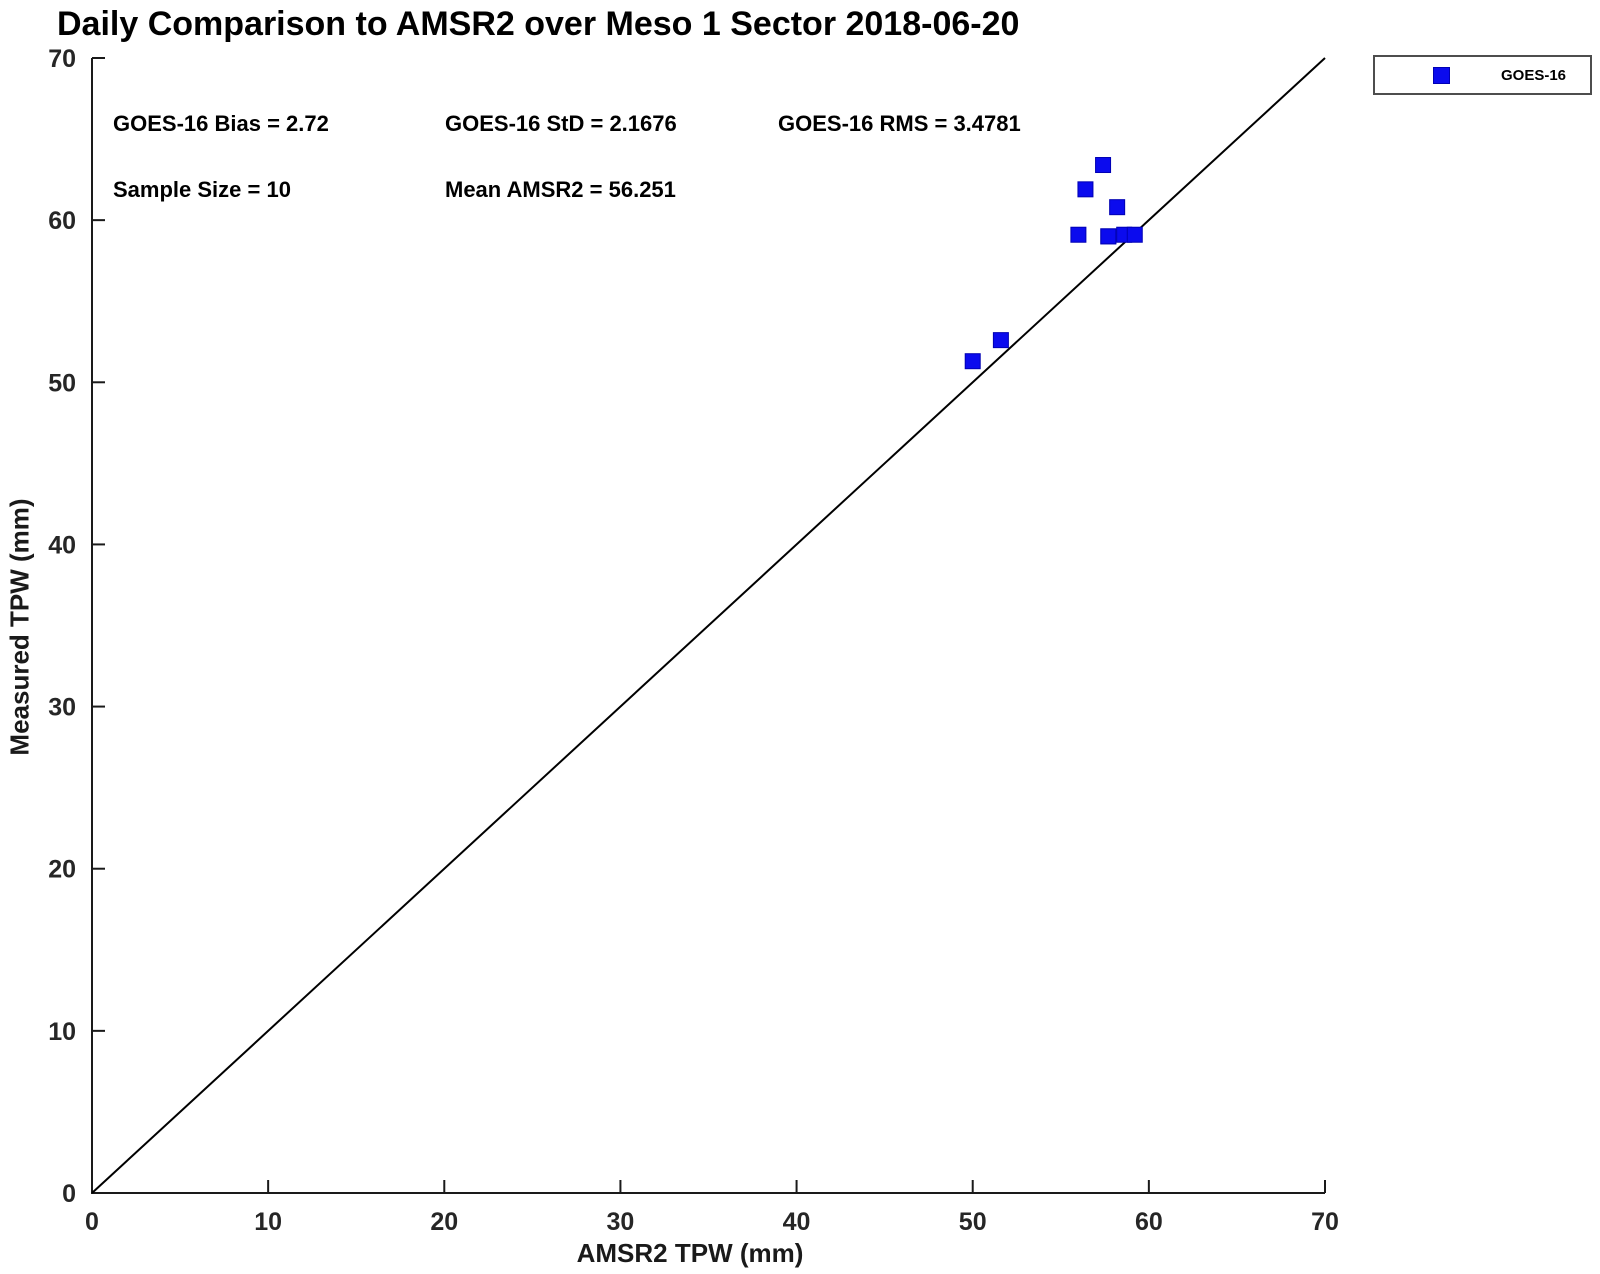 The height and width of the screenshot is (1274, 1600). Describe the element at coordinates (973, 1222) in the screenshot. I see `x-axis-tick-label: 50` at that location.